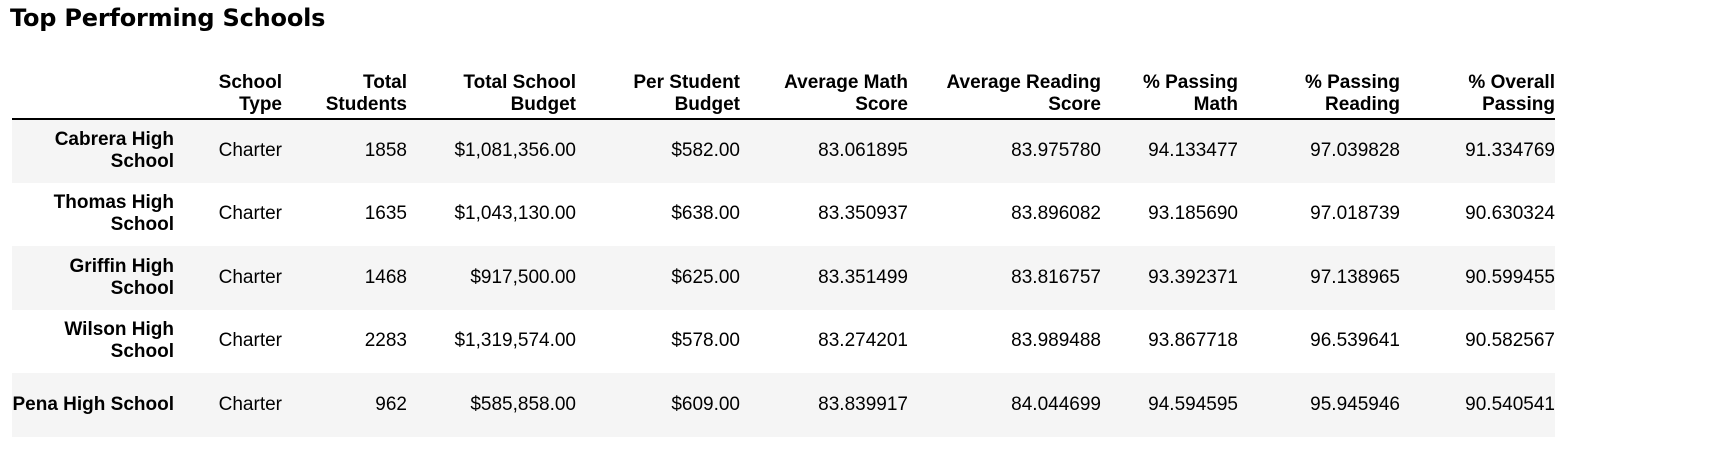 Image resolution: width=1732 pixels, height=476 pixels. I want to click on pass-math-cell: 94.133477, so click(1193, 151).